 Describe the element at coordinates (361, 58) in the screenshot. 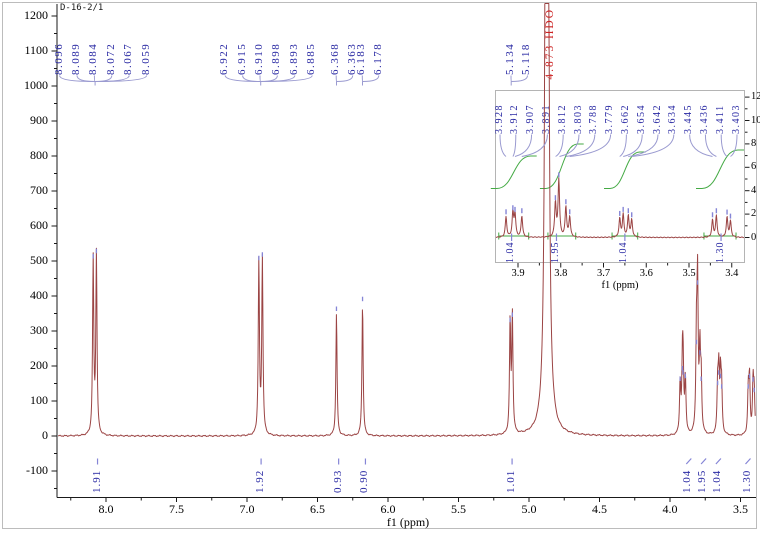

I see `peak-label: 6.183` at that location.